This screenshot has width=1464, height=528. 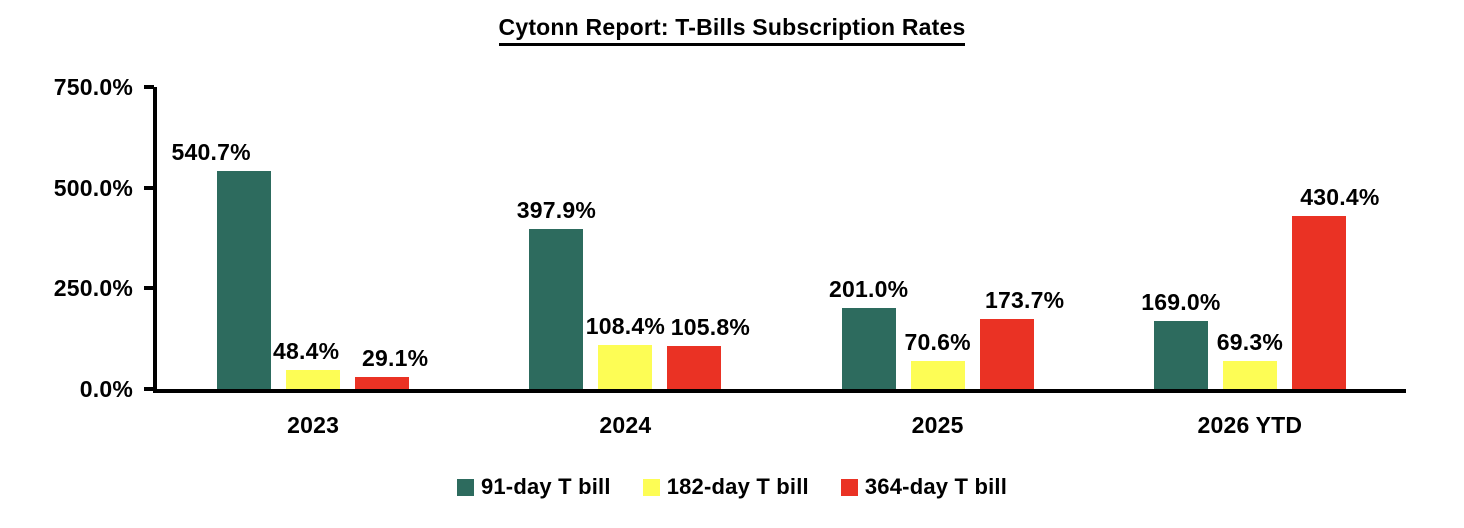 What do you see at coordinates (781, 425) in the screenshot?
I see `x-axis-labels: 2023 2024 2025 2026 YTD` at bounding box center [781, 425].